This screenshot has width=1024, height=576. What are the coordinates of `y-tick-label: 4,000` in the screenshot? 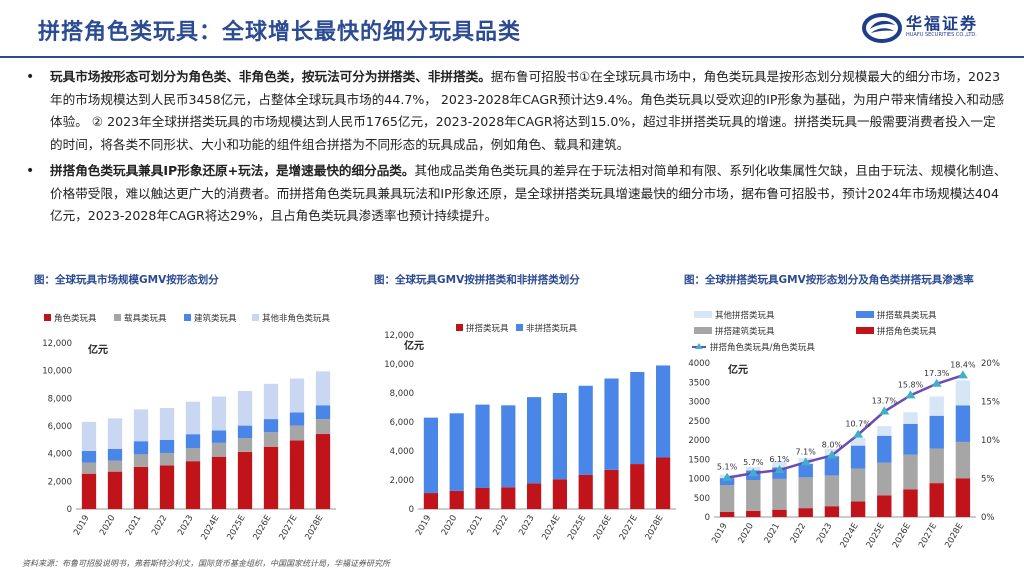 It's located at (402, 452).